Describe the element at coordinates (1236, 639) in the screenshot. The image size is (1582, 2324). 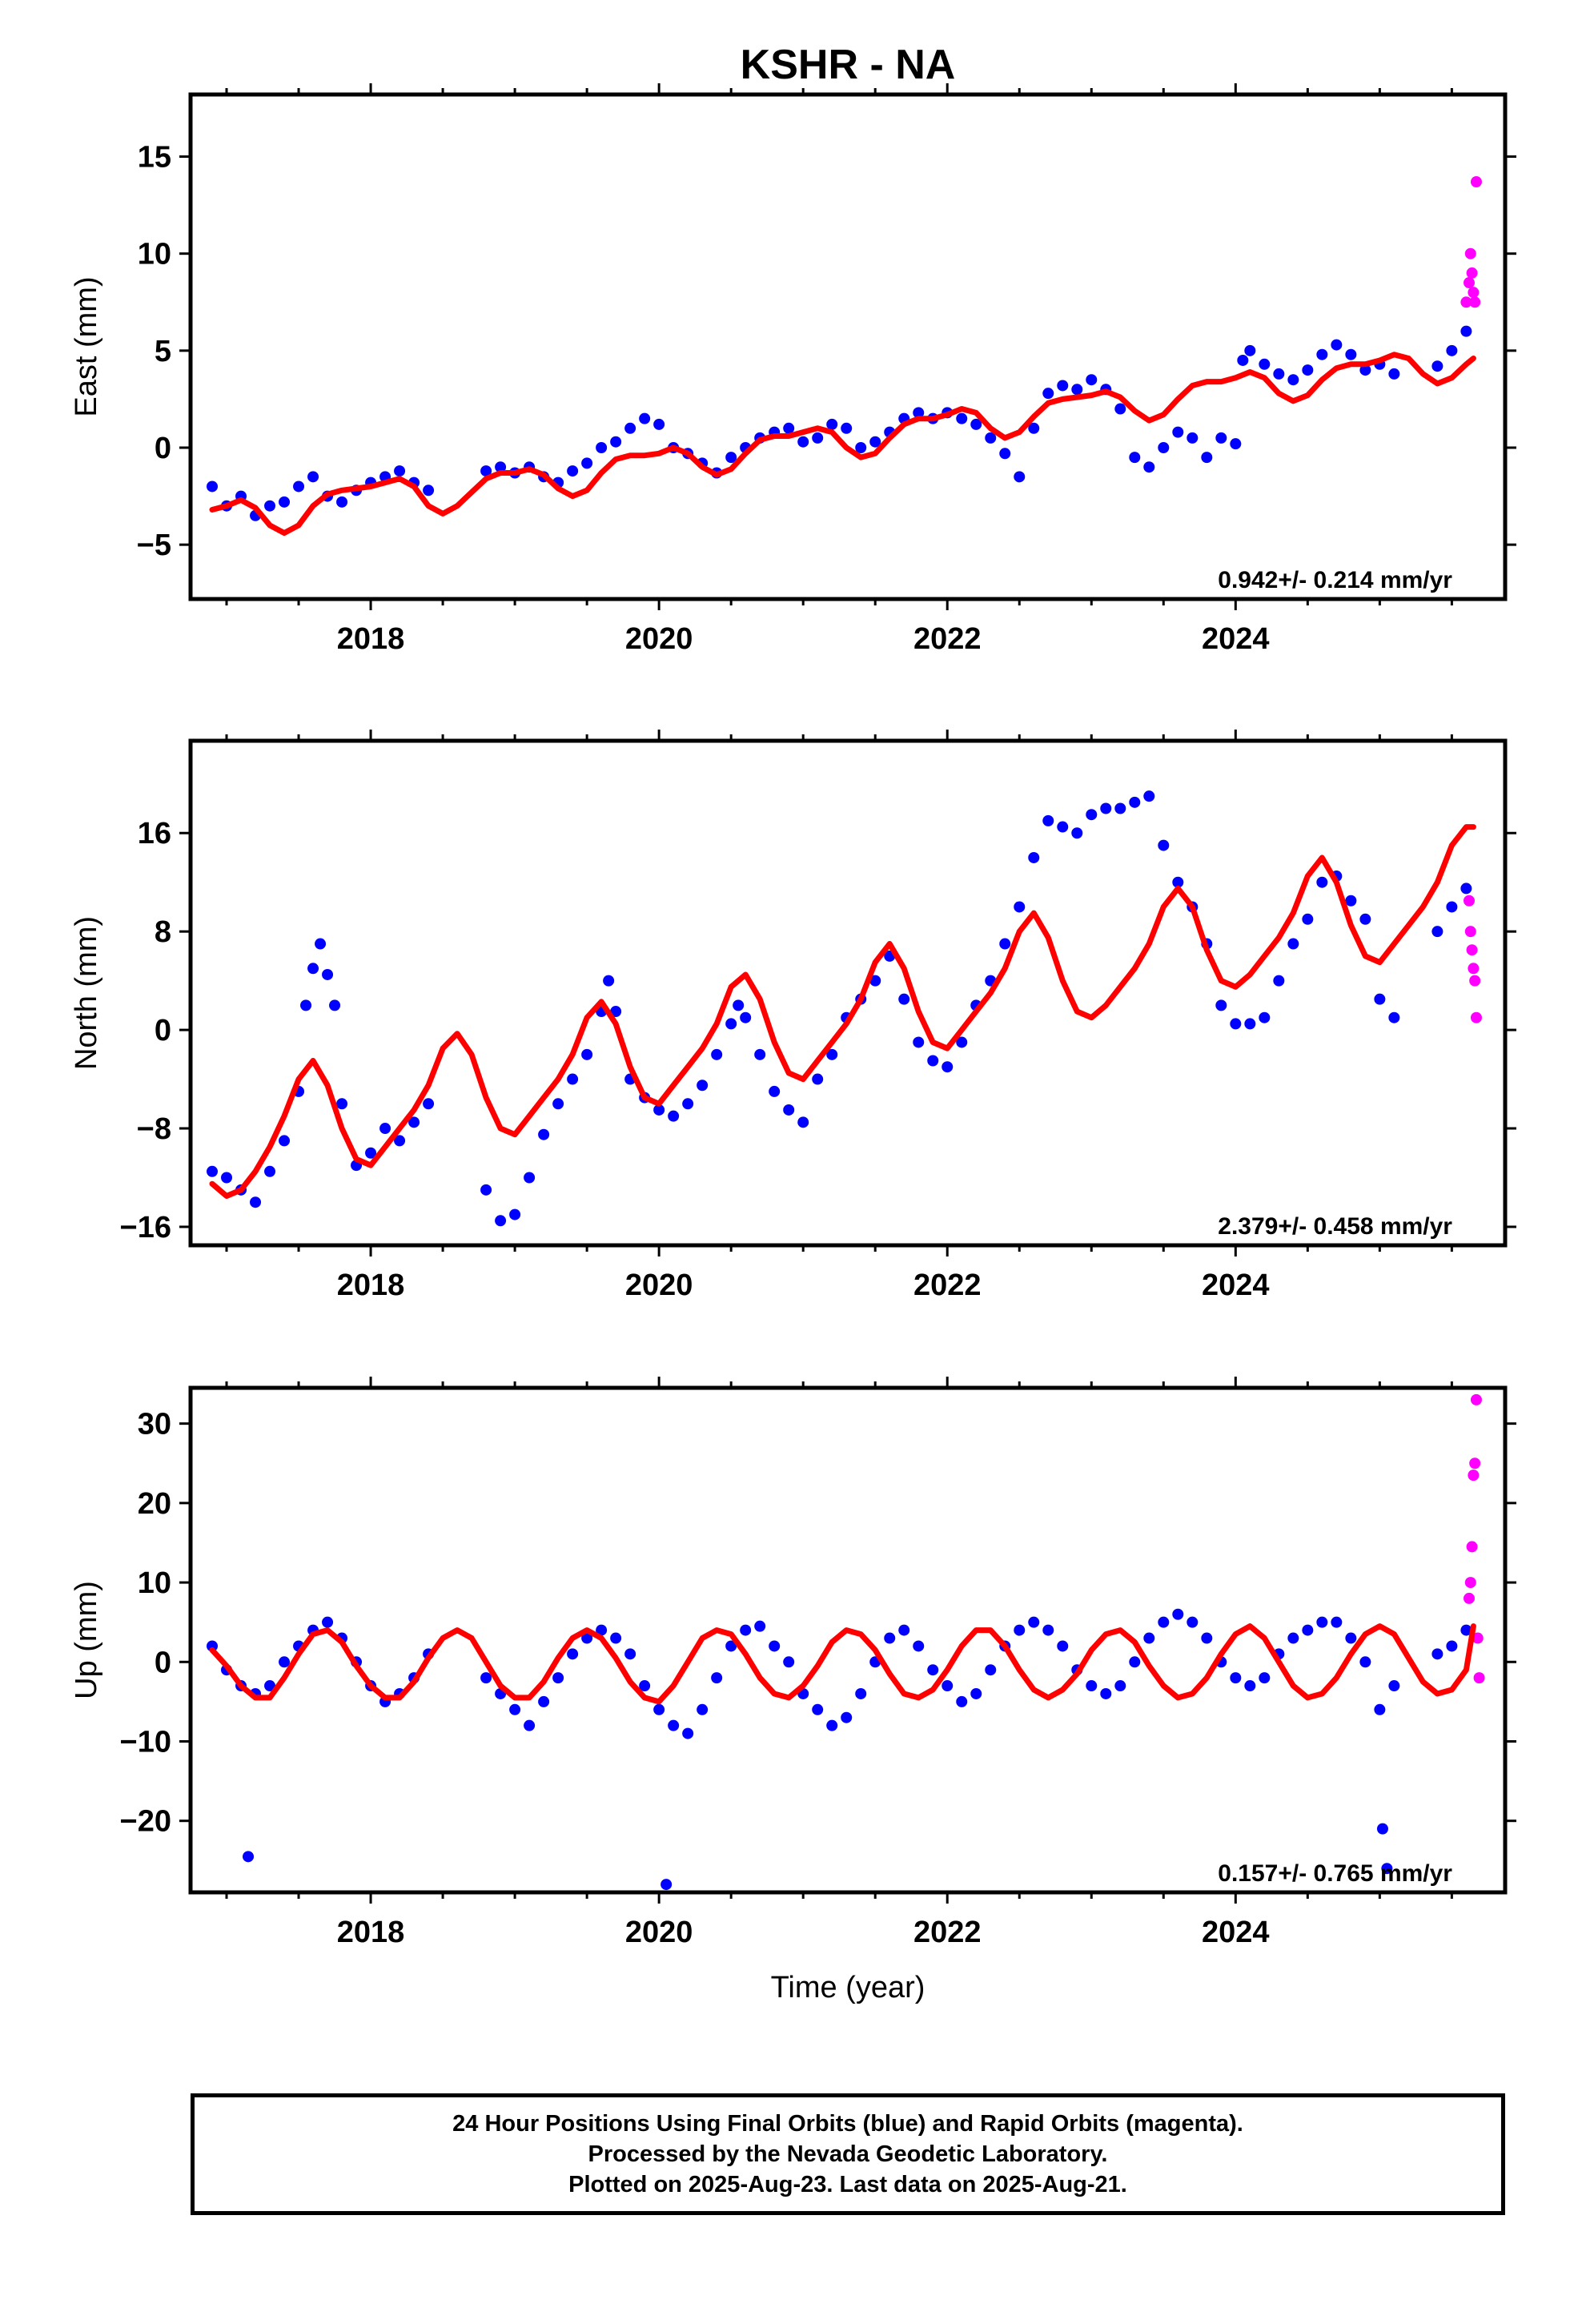
I see `x-tick-label: 2024` at that location.